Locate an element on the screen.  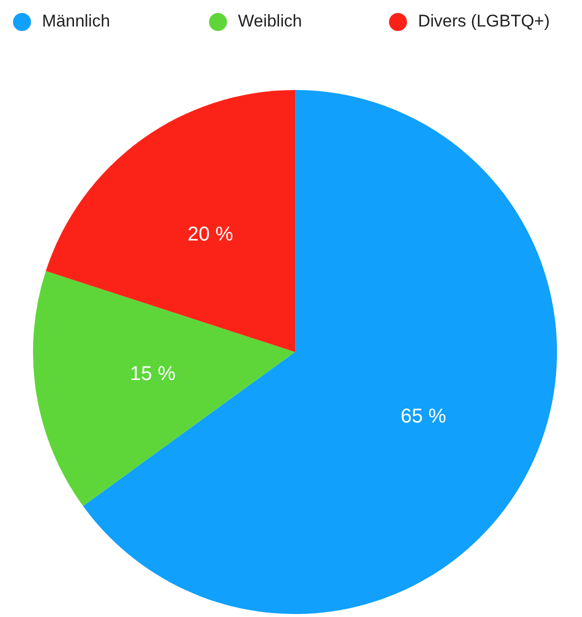
legend-label: Männlich is located at coordinates (76, 20).